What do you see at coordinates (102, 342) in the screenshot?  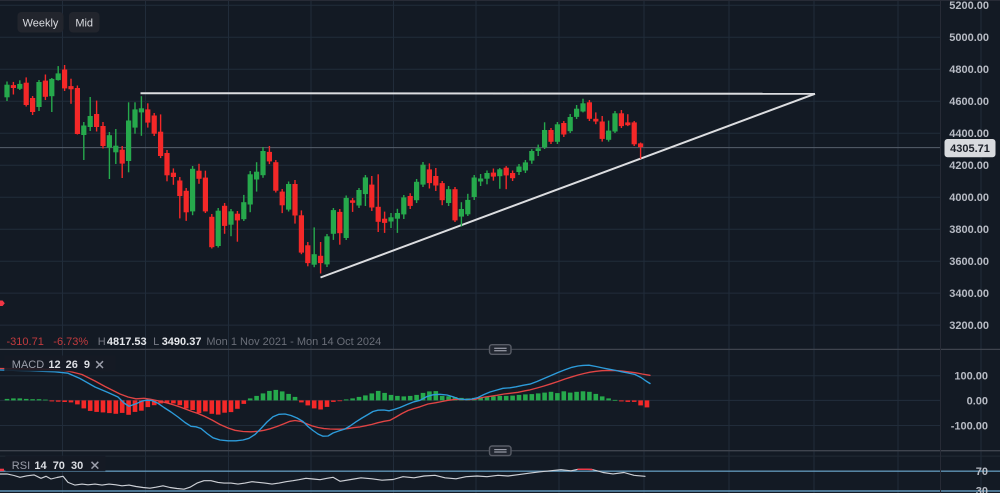 I see `svg-text: H` at bounding box center [102, 342].